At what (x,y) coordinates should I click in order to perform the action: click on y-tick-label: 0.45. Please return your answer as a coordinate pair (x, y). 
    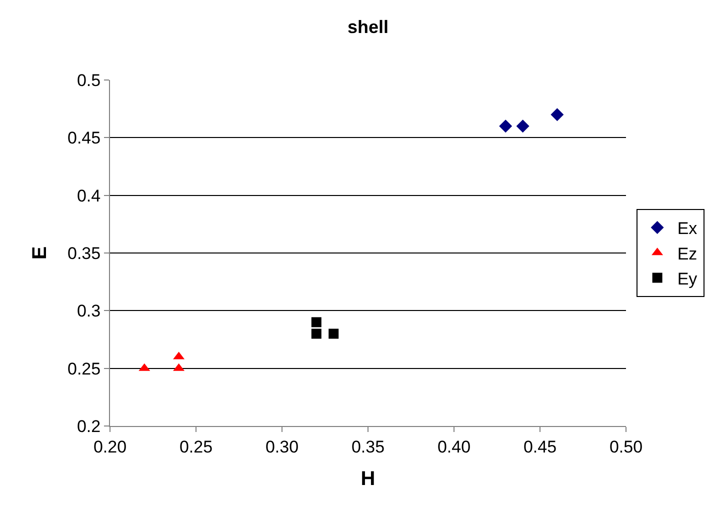
    Looking at the image, I should click on (84, 138).